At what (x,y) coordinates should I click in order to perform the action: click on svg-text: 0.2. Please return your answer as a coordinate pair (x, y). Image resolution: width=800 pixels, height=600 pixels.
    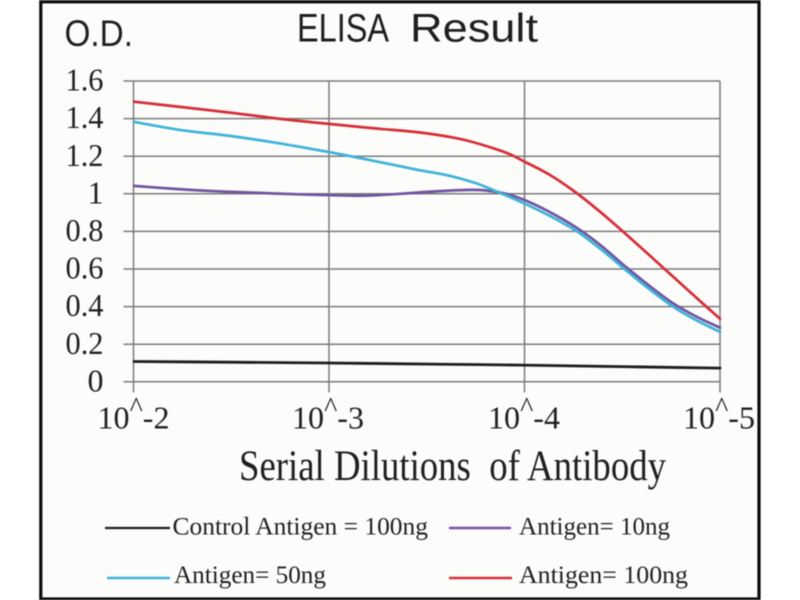
    Looking at the image, I should click on (85, 343).